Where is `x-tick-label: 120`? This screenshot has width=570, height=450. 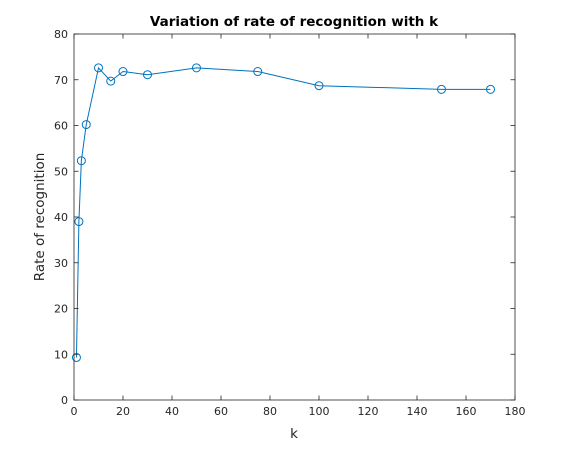
x-tick-label: 120 is located at coordinates (368, 411).